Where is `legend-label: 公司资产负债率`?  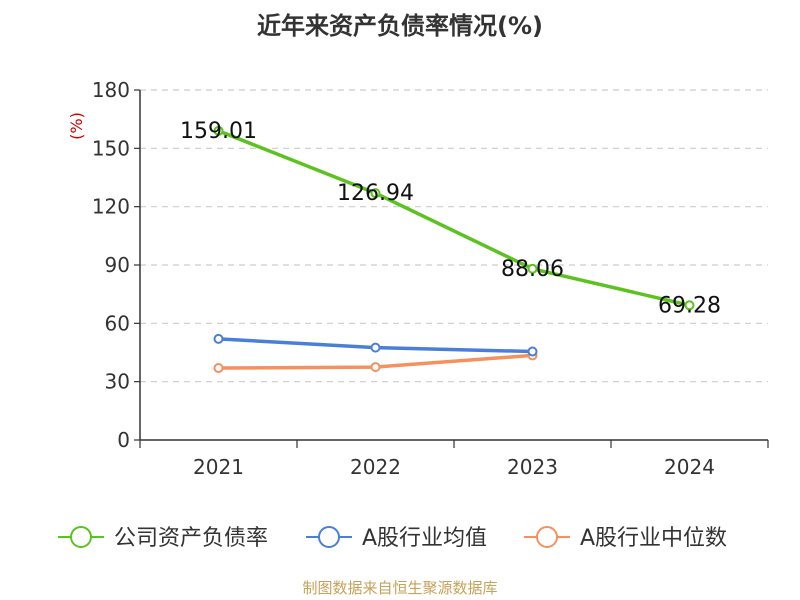
legend-label: 公司资产负债率 is located at coordinates (191, 538).